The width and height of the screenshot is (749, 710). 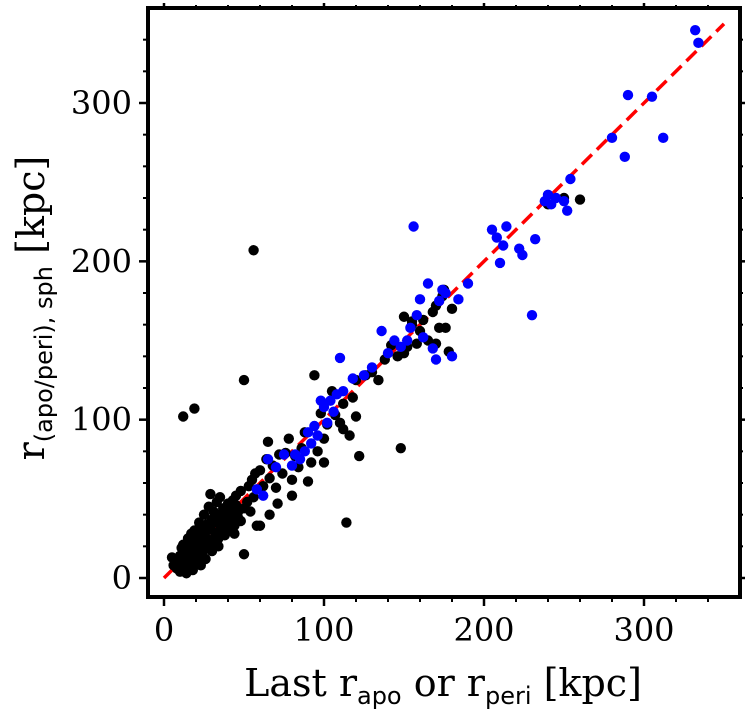 I want to click on y-axis-label-sub: (apo/peri), sph, so click(x=44, y=354).